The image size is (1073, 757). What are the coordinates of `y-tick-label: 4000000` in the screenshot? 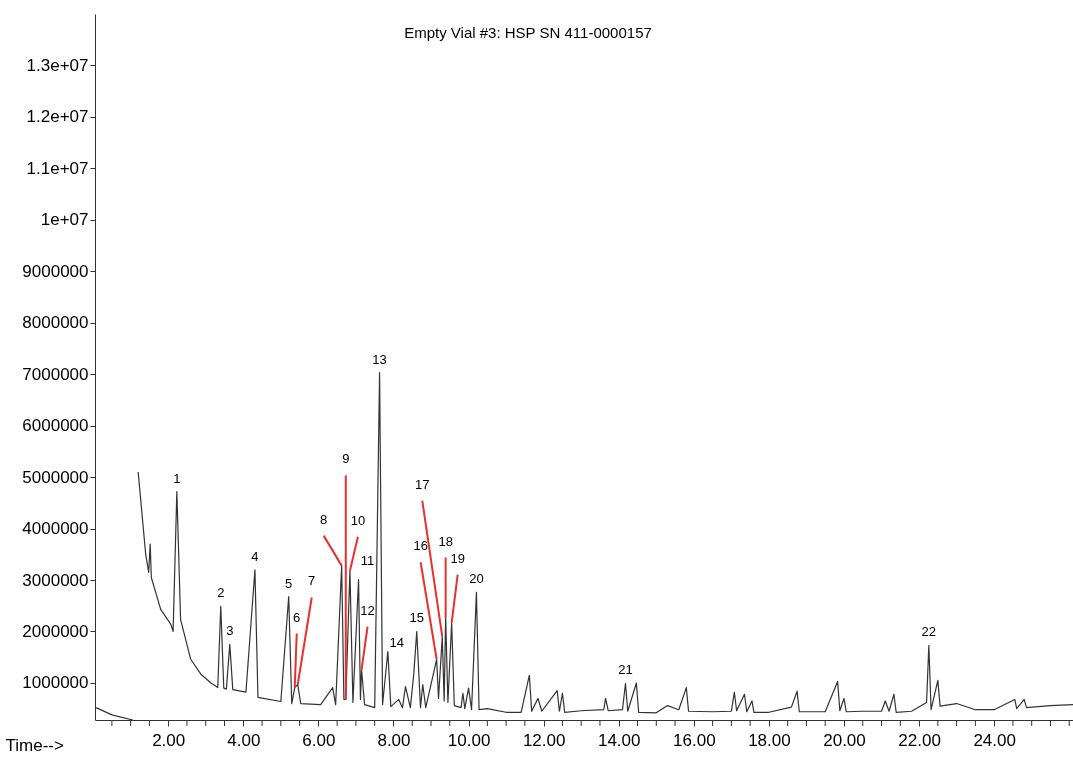 It's located at (55, 529).